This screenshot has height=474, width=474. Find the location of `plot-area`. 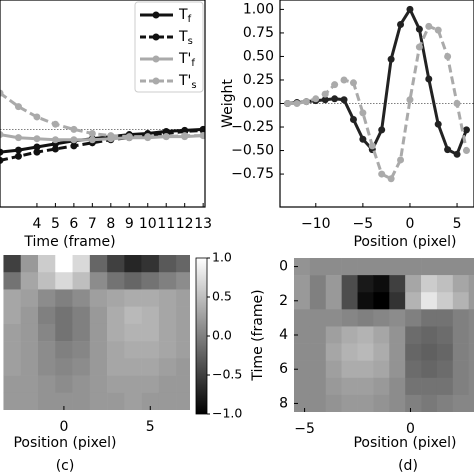

plot-area is located at coordinates (384, 335).